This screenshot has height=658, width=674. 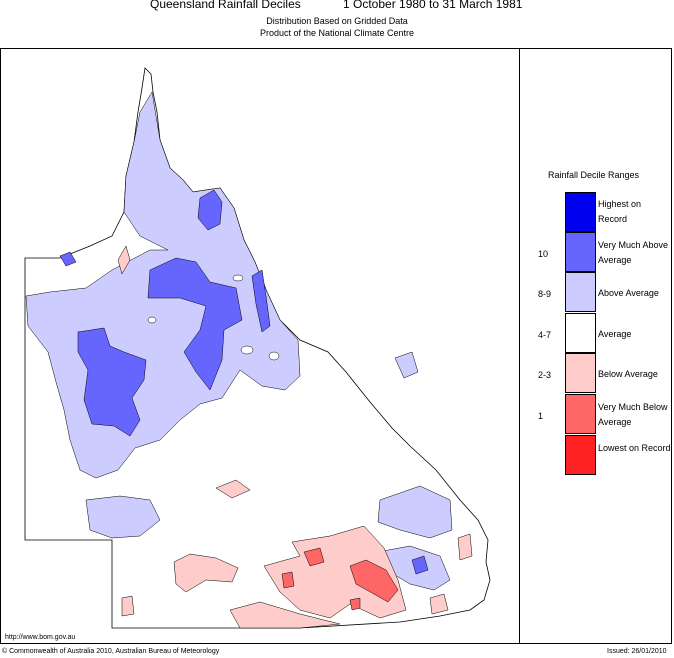 What do you see at coordinates (594, 175) in the screenshot?
I see `legend-title: Rainfall Decile Ranges` at bounding box center [594, 175].